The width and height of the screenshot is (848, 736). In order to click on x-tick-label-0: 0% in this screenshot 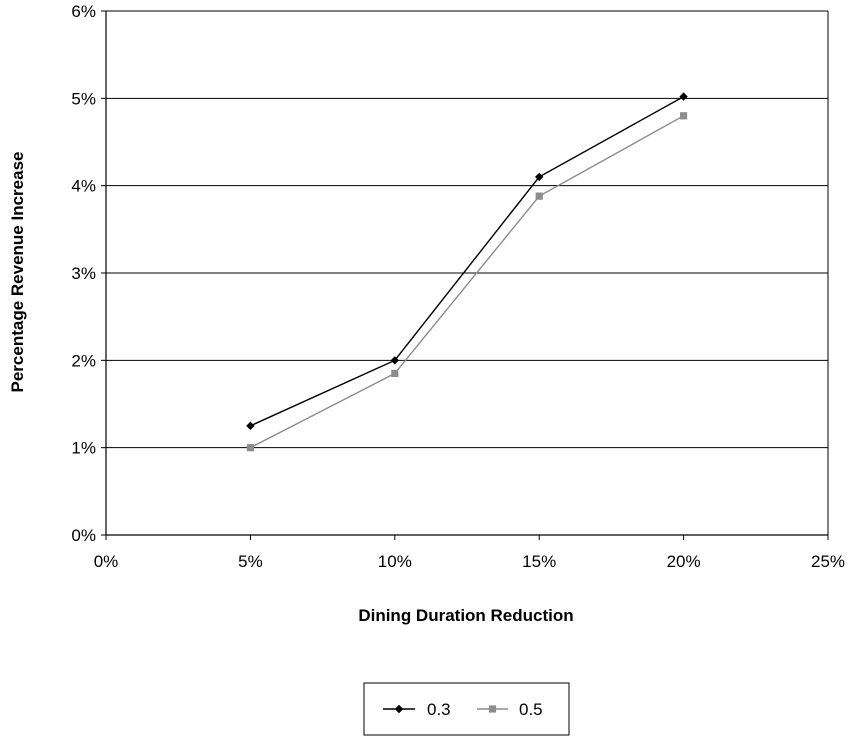, I will do `click(106, 561)`.